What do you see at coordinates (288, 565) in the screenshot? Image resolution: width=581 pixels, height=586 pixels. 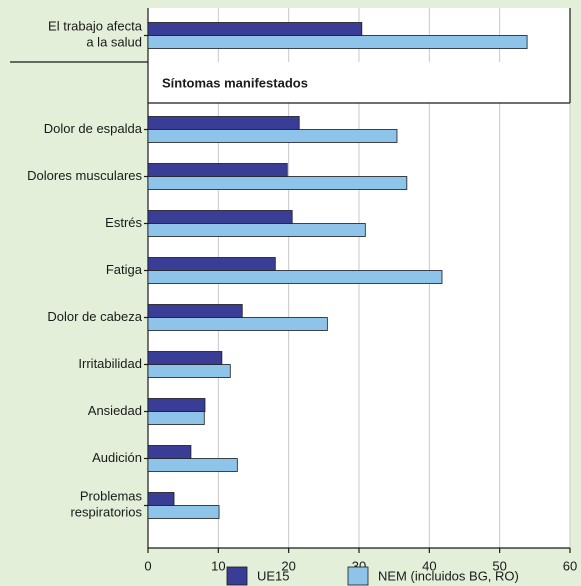 I see `x-tick-label: 20` at bounding box center [288, 565].